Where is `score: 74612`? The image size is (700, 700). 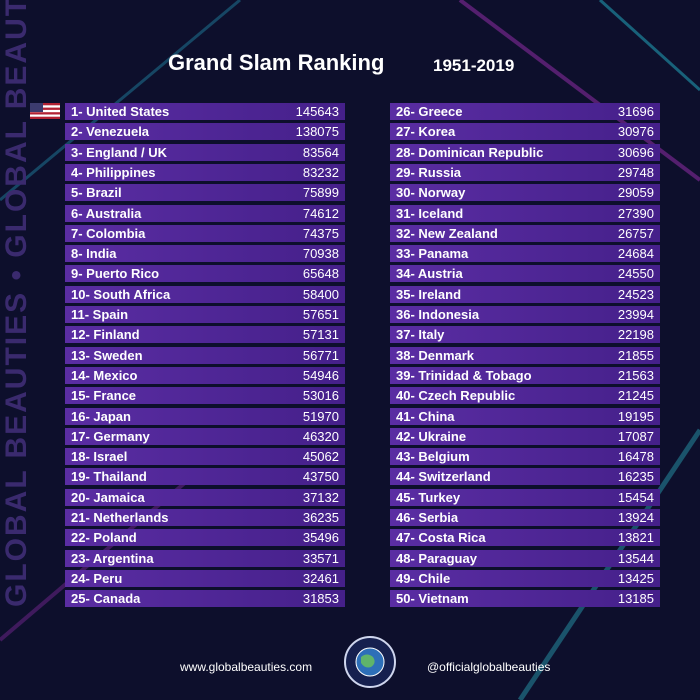 score: 74612 is located at coordinates (320, 213).